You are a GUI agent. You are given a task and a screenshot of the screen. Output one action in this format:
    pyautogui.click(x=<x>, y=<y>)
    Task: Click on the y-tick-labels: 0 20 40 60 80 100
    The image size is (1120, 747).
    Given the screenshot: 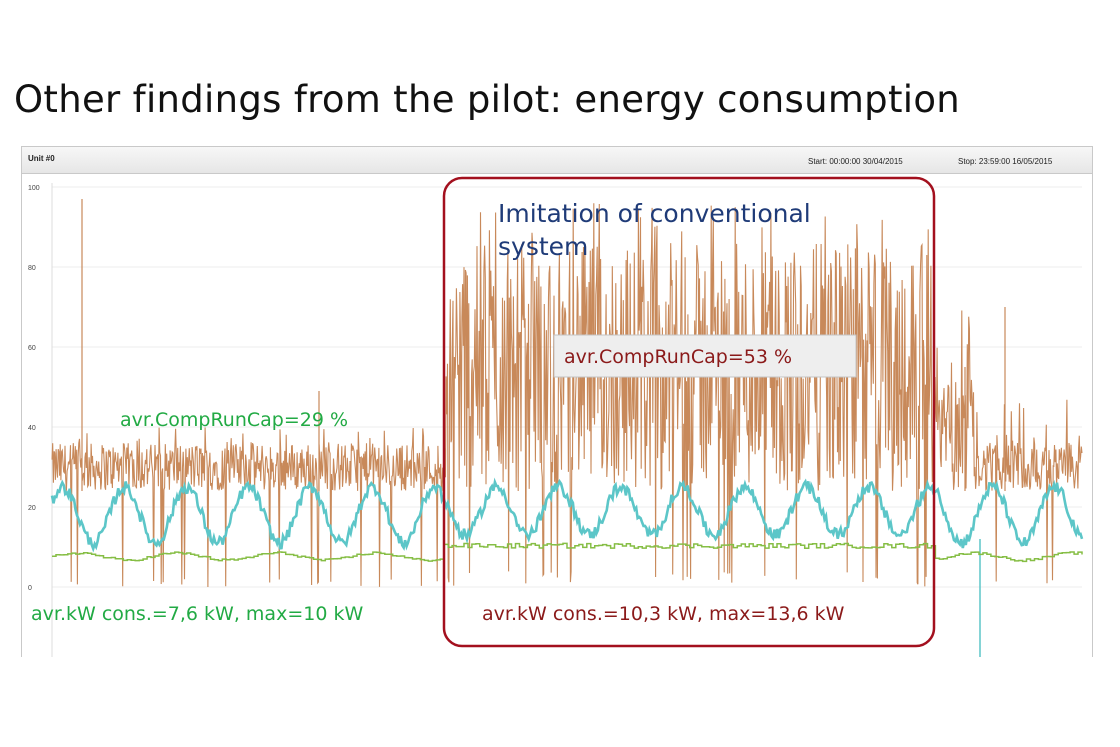 What is the action you would take?
    pyautogui.click(x=34, y=388)
    